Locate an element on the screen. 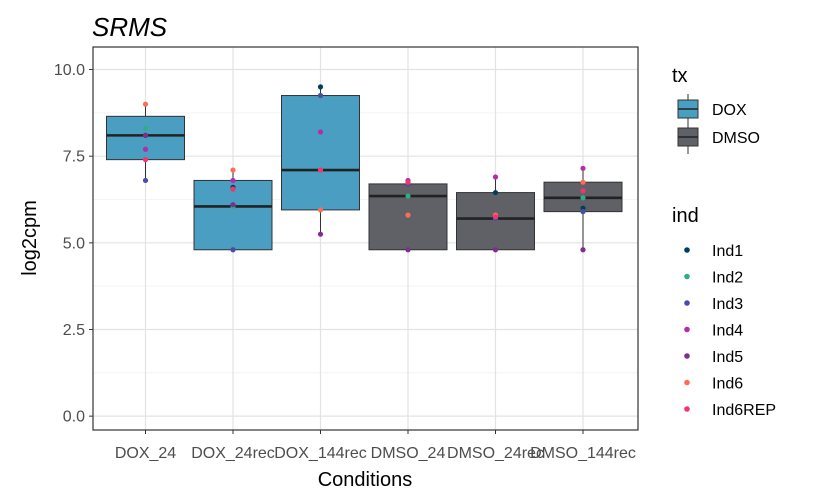  chart-title: SRMS is located at coordinates (130, 27).